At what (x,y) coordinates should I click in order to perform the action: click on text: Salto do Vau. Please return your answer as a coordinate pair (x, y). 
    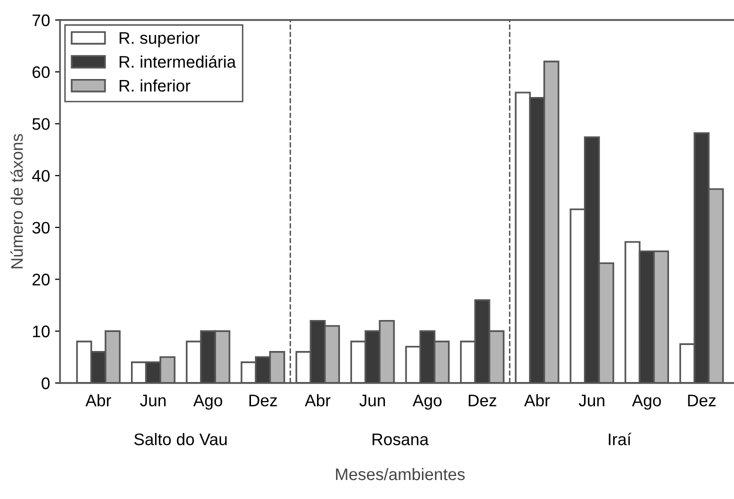
    Looking at the image, I should click on (180, 439).